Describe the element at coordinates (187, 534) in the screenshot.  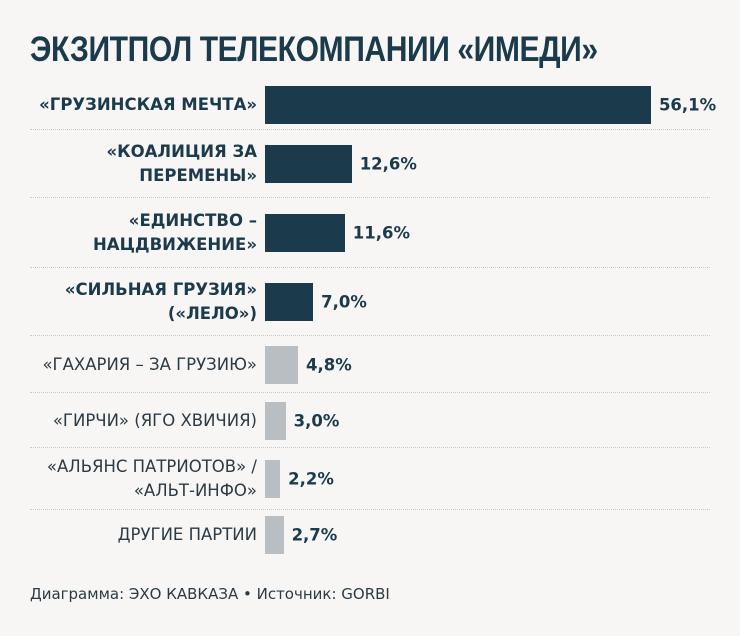
I see `category-label: ДРУГИЕ ПАРТИИ` at that location.